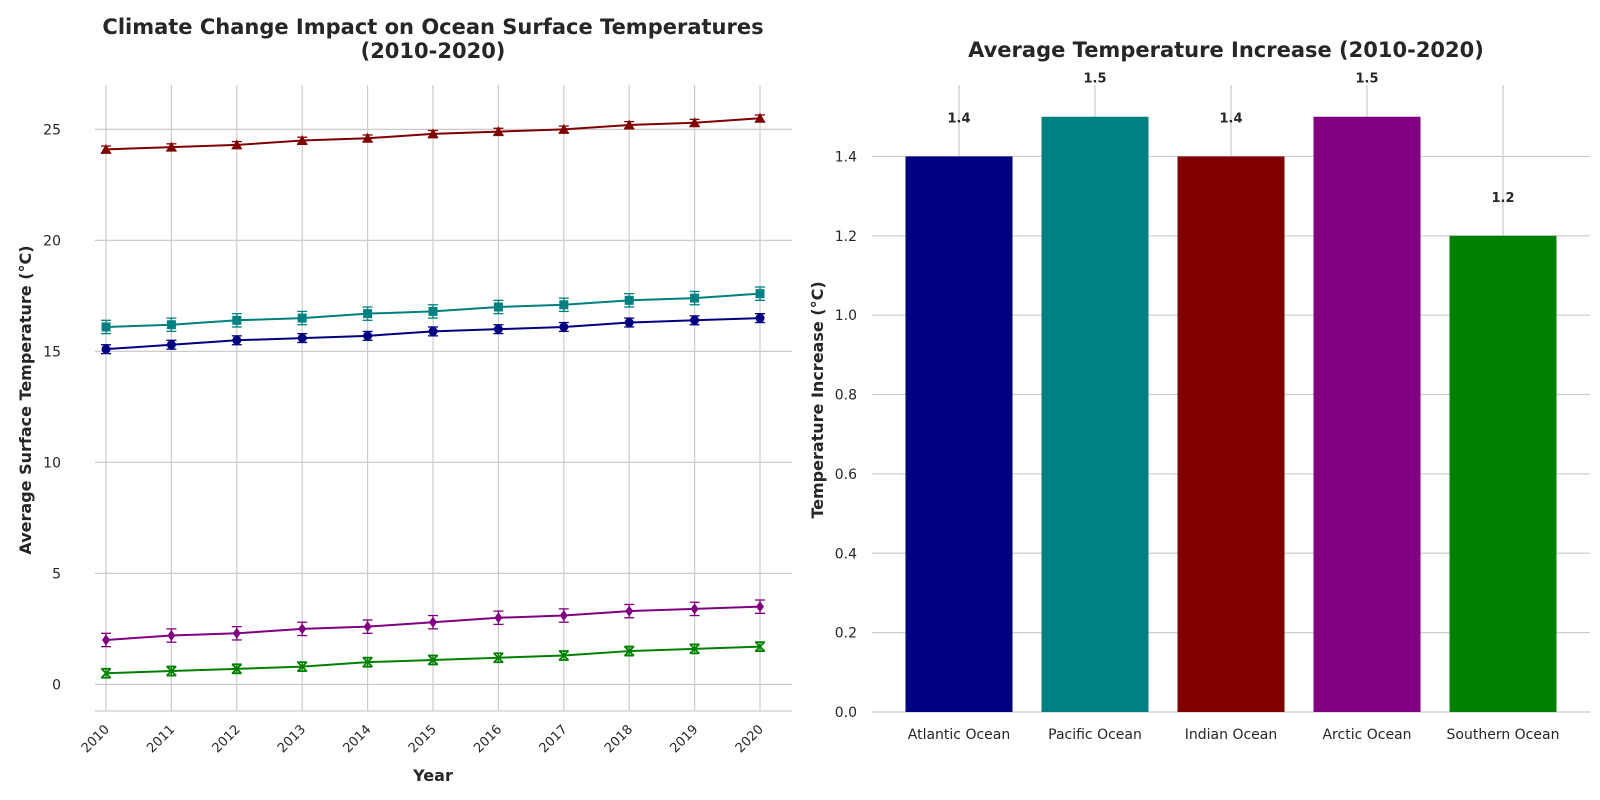  I want to click on bar-value-label: 1.2, so click(1502, 198).